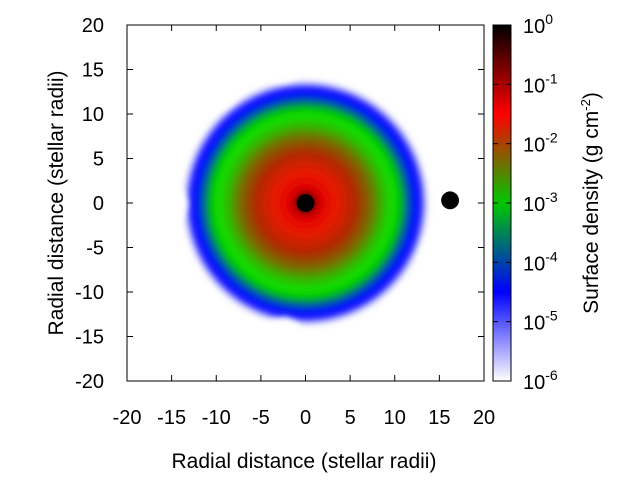  I want to click on y-tick-label: -5, so click(95, 249).